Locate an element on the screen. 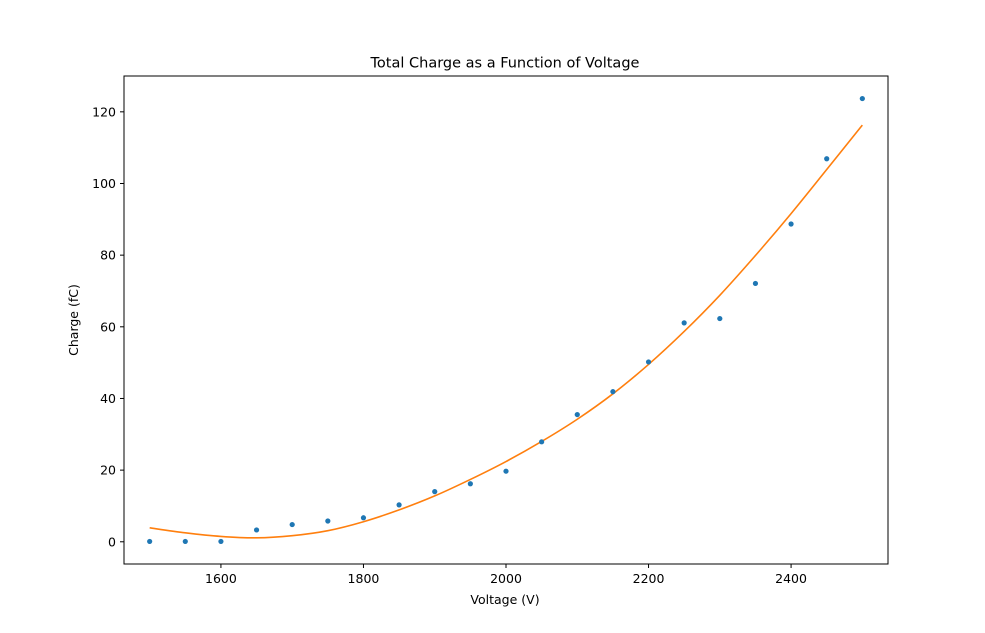  y-tick-label: 0 is located at coordinates (112, 541).